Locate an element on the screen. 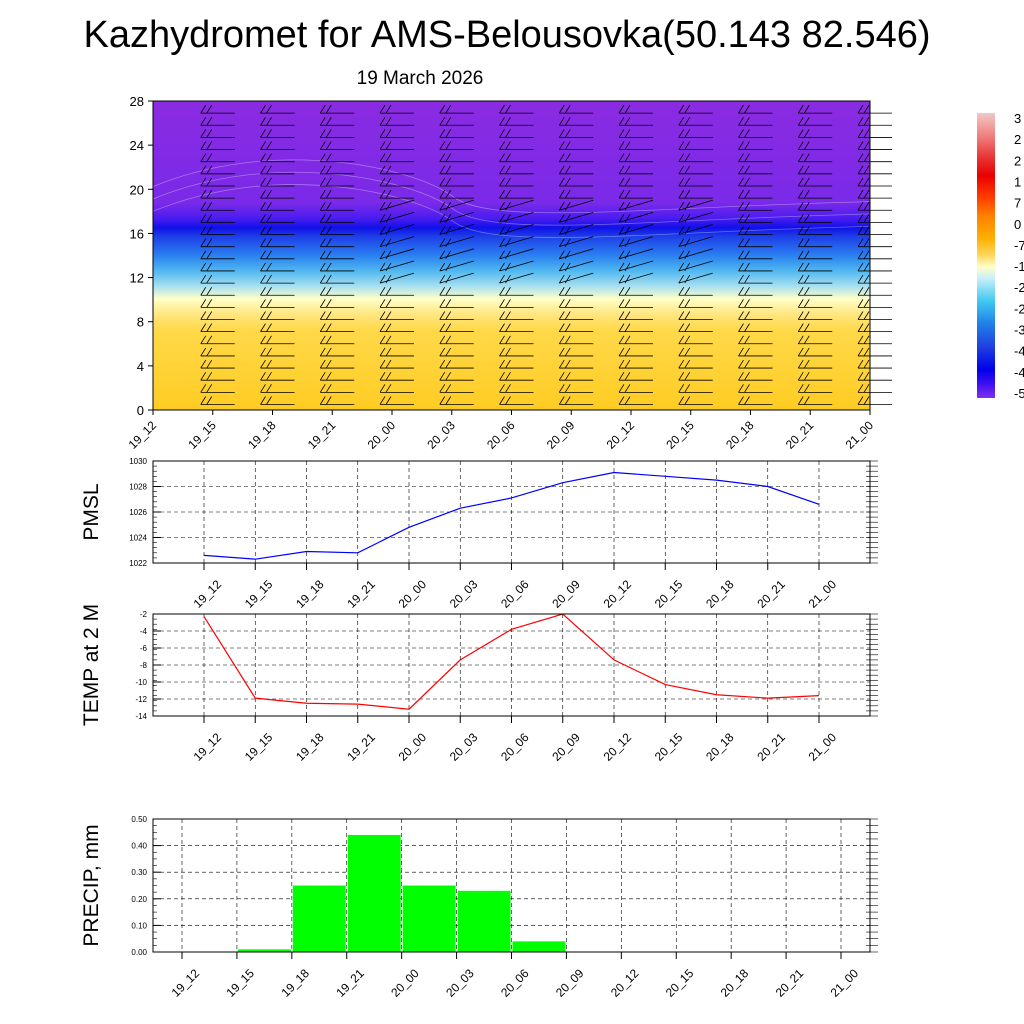 This screenshot has width=1024, height=1024. x-tick-label: 20_03 is located at coordinates (464, 594).